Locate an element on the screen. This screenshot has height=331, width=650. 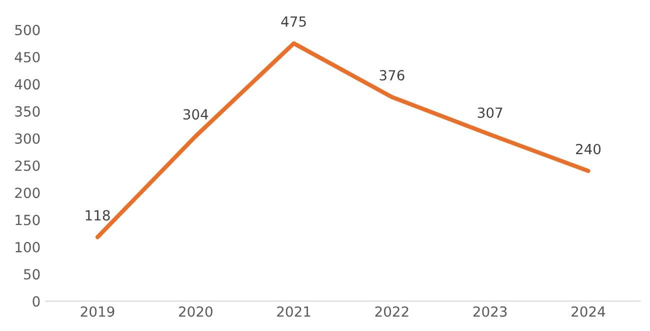
data-label: 240 is located at coordinates (588, 149).